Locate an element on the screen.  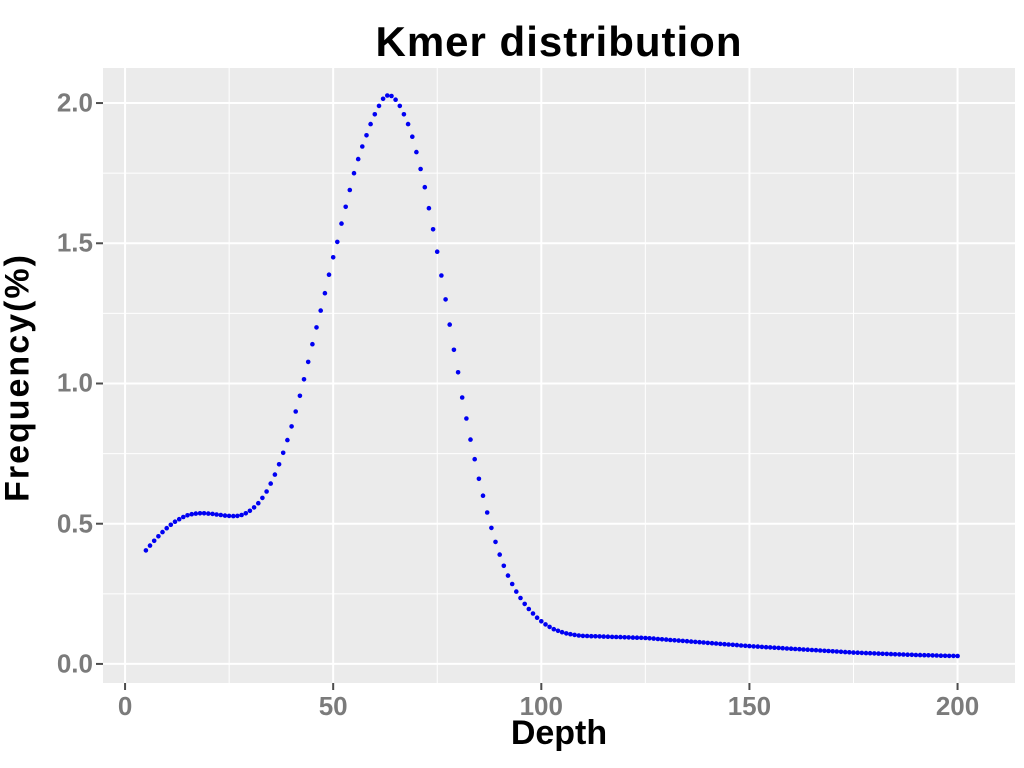
x-tick-label: 50 is located at coordinates (333, 706).